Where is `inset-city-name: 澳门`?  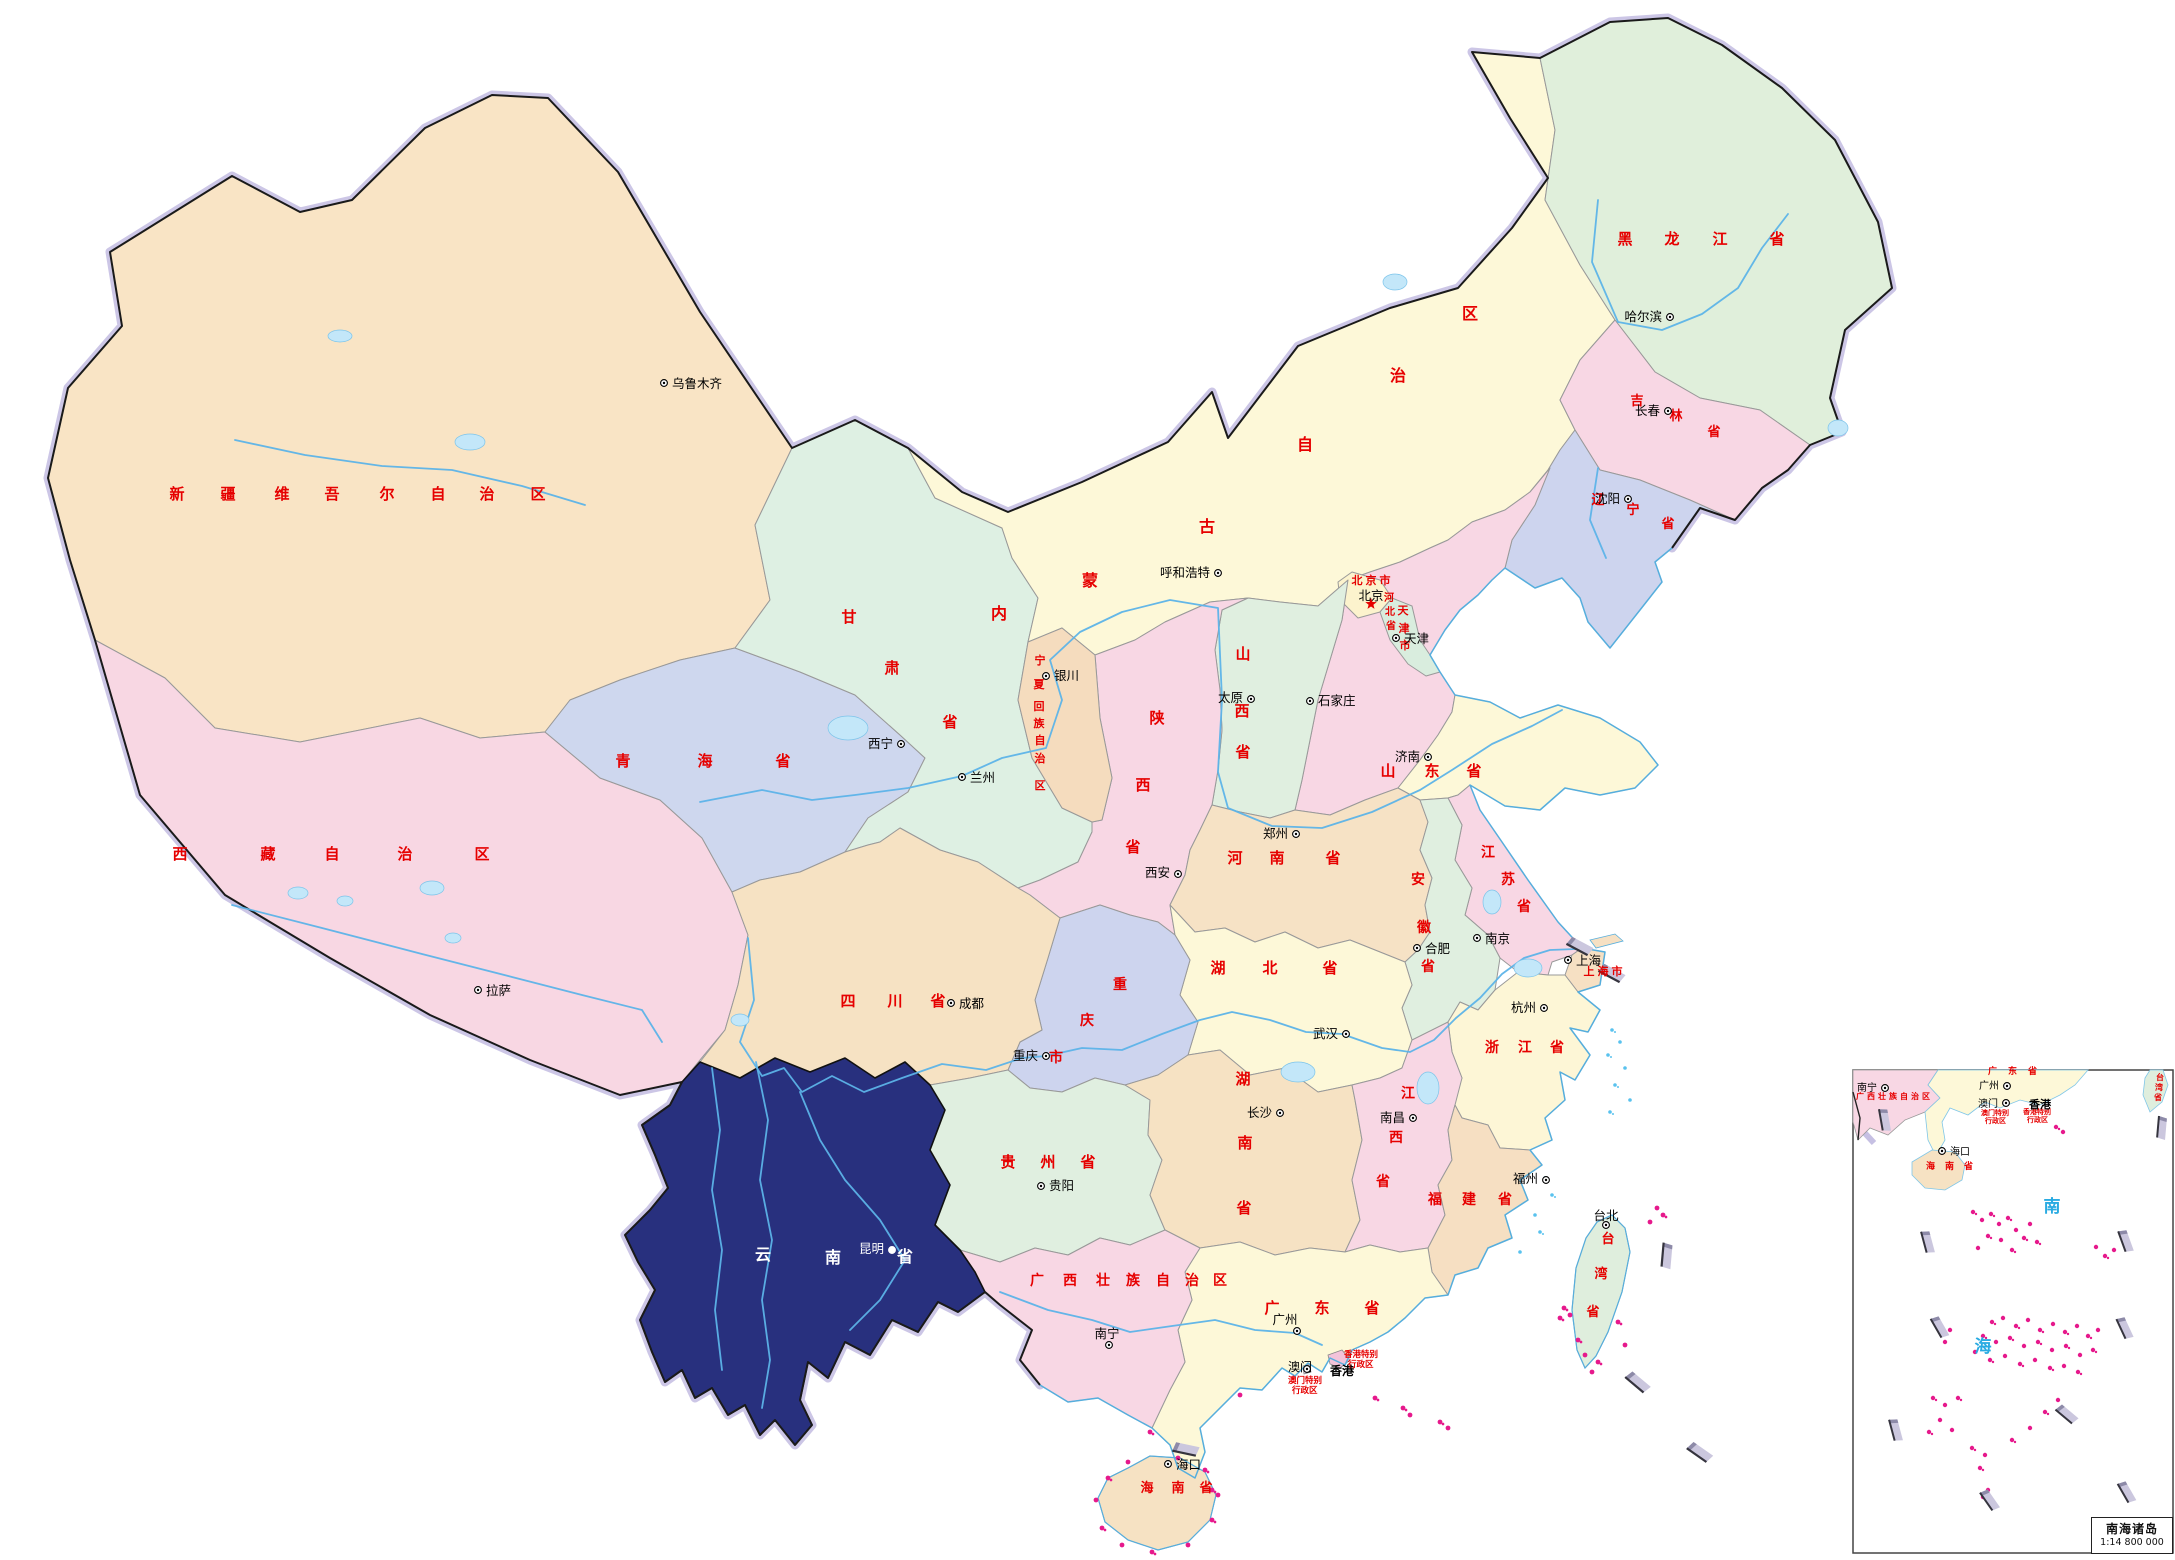
inset-city-name: 澳门 is located at coordinates (1988, 1103).